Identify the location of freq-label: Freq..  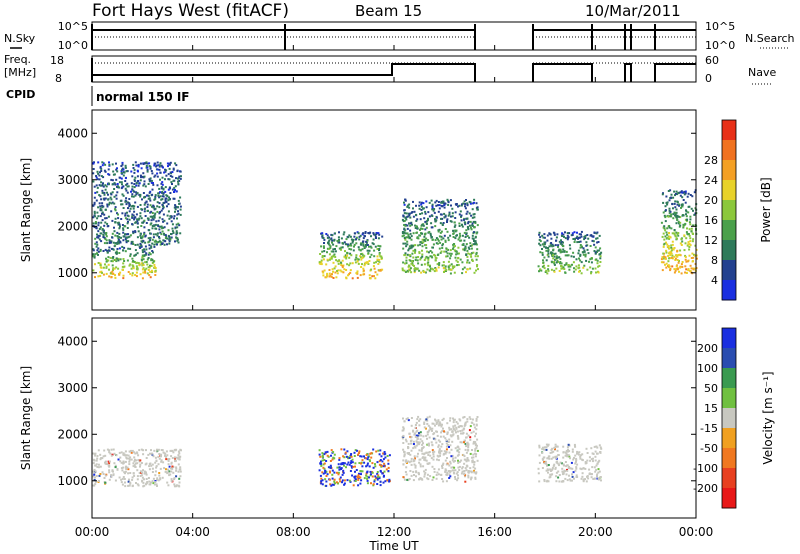
(17, 59).